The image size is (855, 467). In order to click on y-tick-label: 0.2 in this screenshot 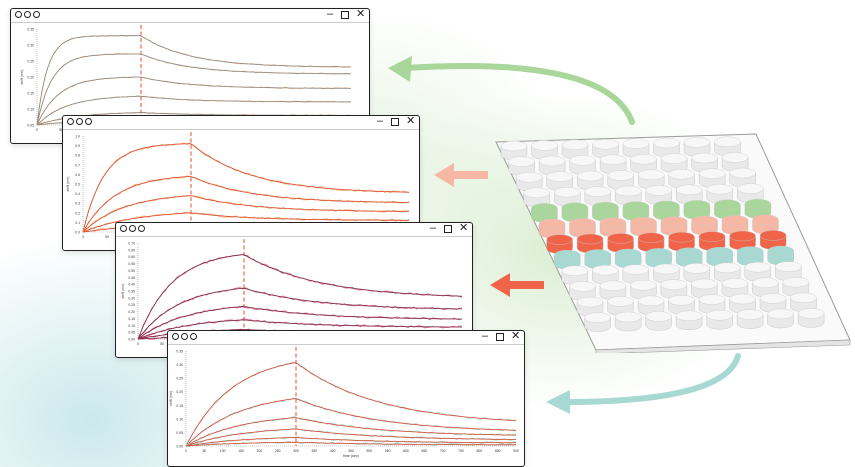, I will do `click(77, 213)`.